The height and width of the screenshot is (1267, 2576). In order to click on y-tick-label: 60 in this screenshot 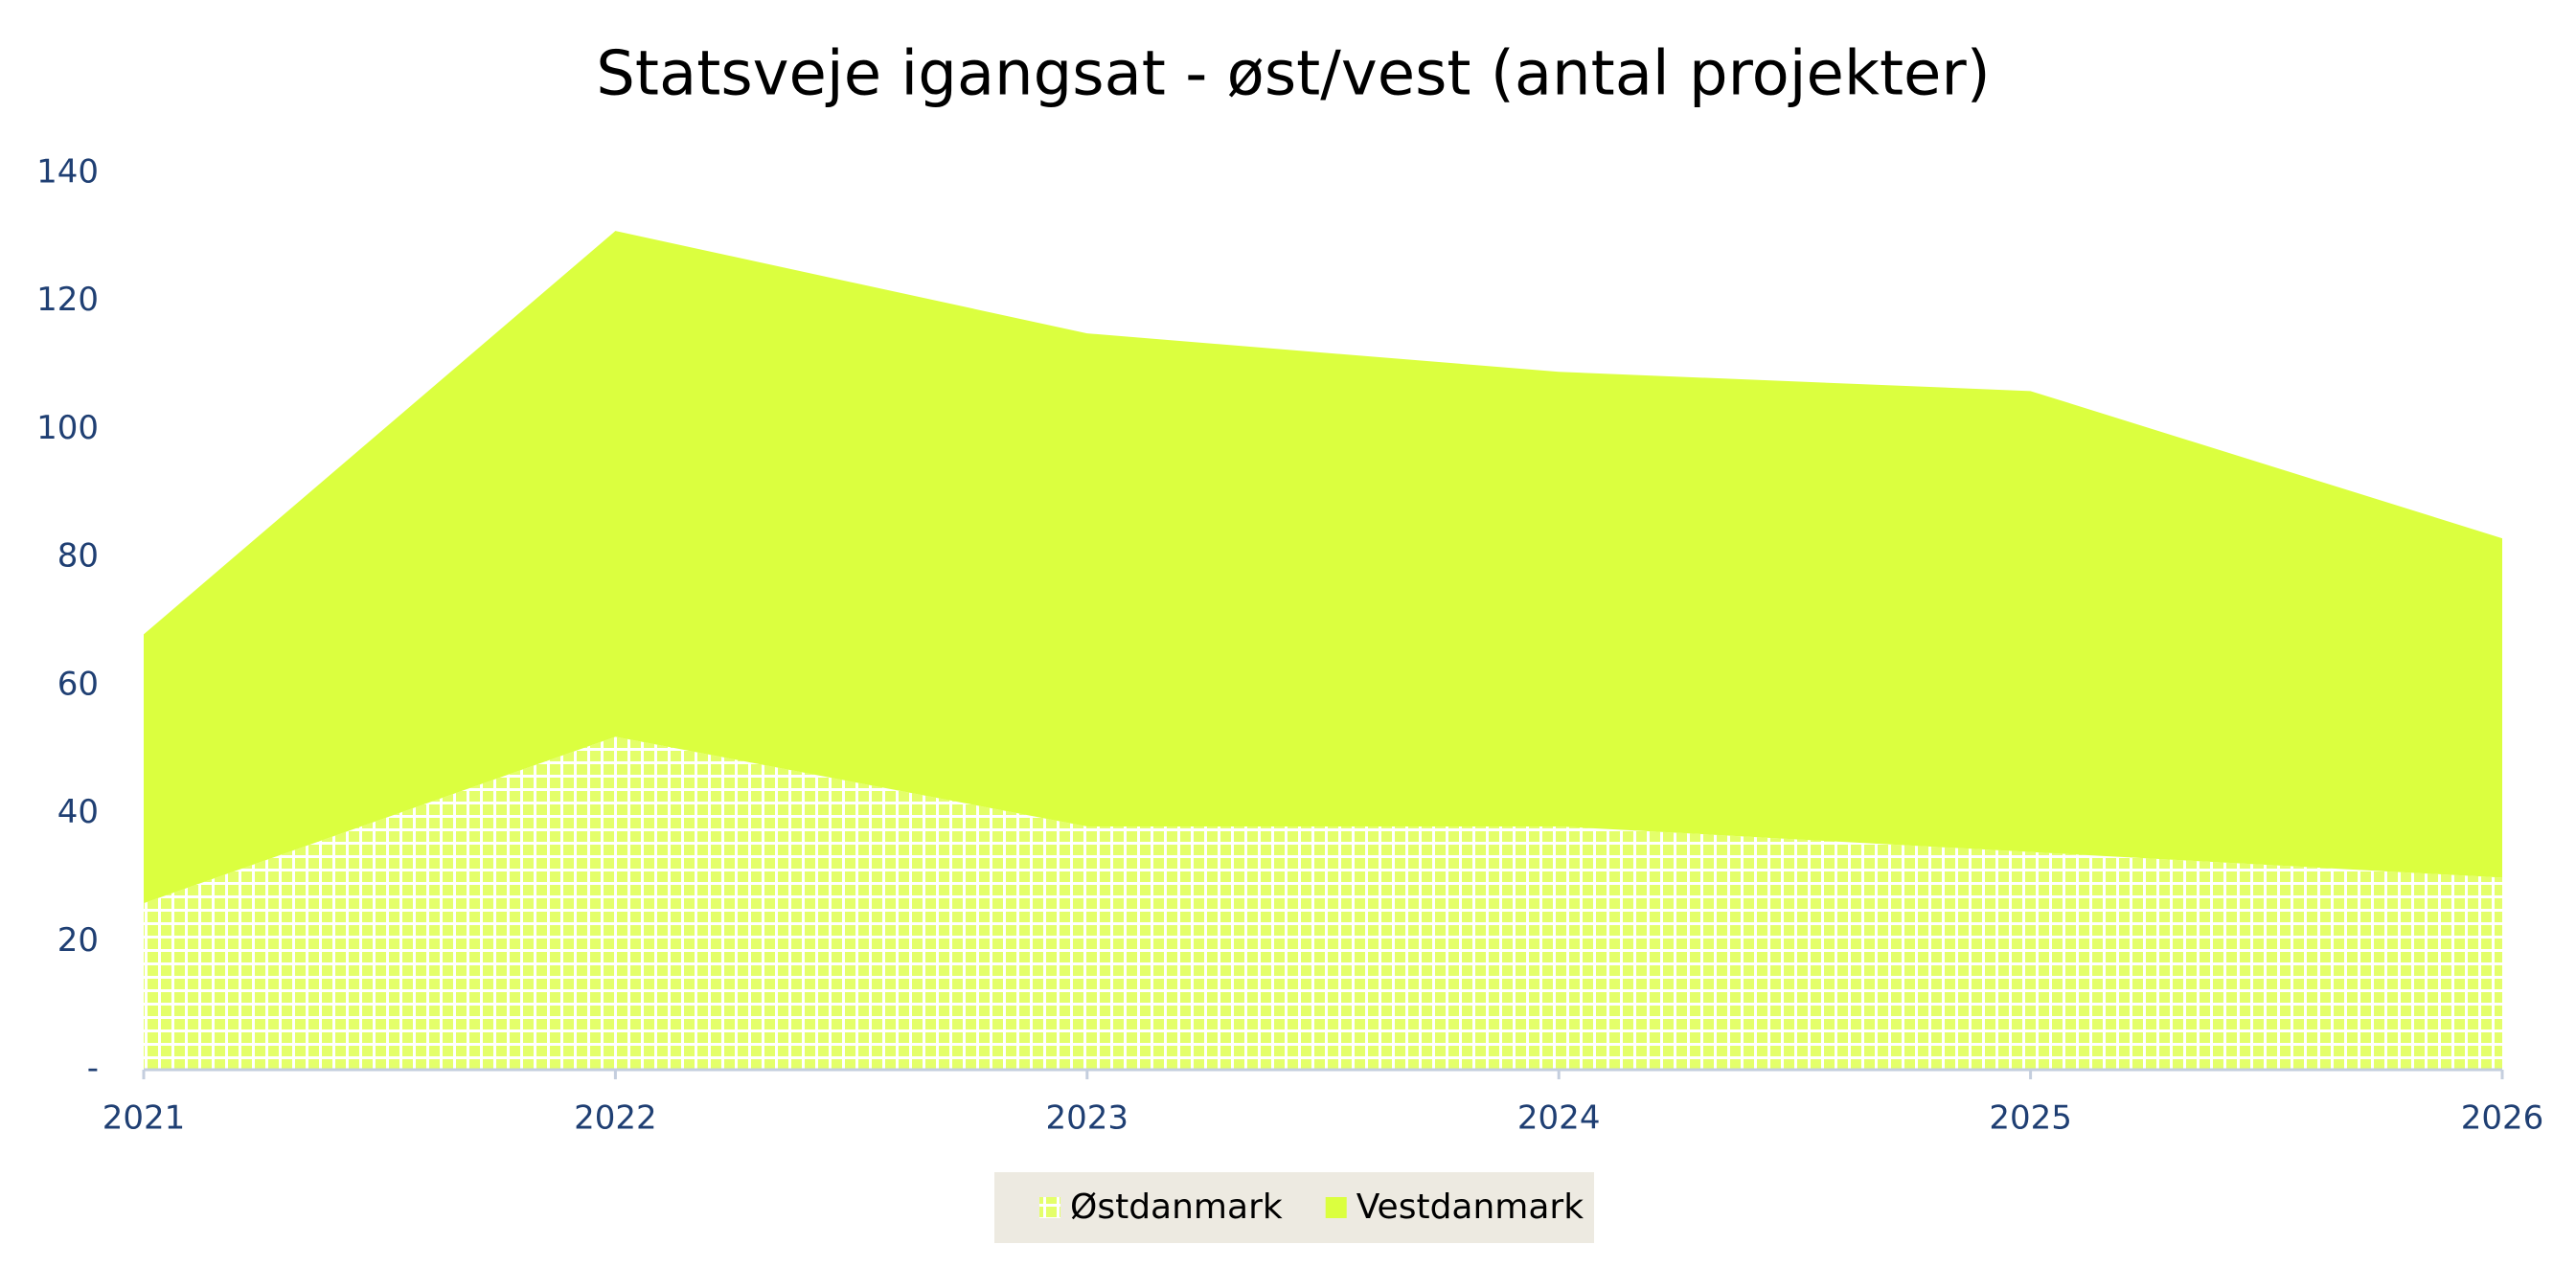, I will do `click(78, 684)`.